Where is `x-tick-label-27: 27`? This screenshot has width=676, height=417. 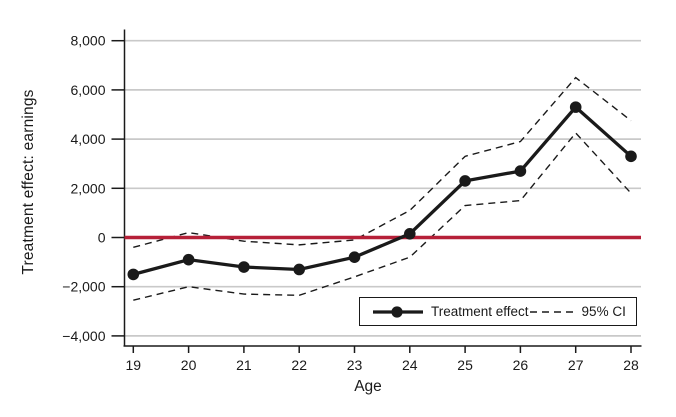
x-tick-label-27: 27 is located at coordinates (576, 365).